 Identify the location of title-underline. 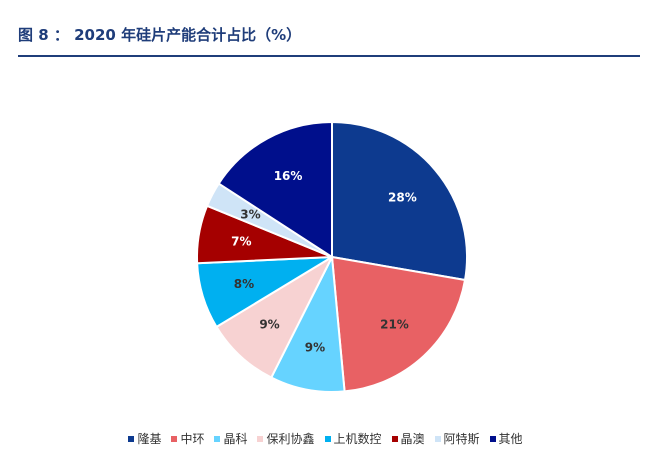
(329, 56).